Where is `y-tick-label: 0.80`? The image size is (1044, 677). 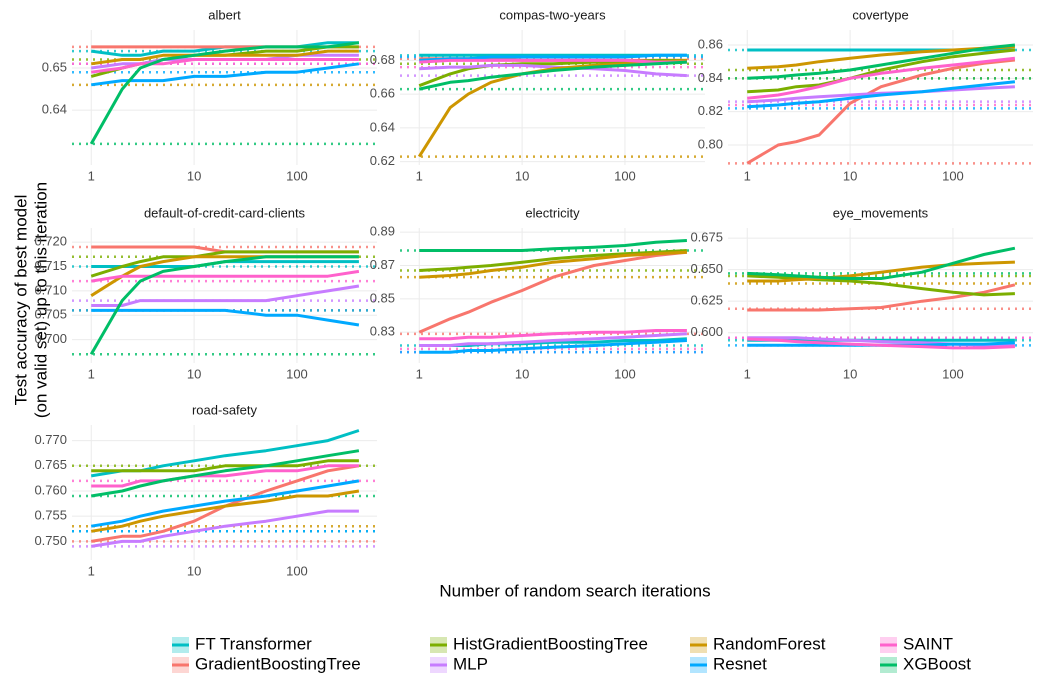 y-tick-label: 0.80 is located at coordinates (710, 143).